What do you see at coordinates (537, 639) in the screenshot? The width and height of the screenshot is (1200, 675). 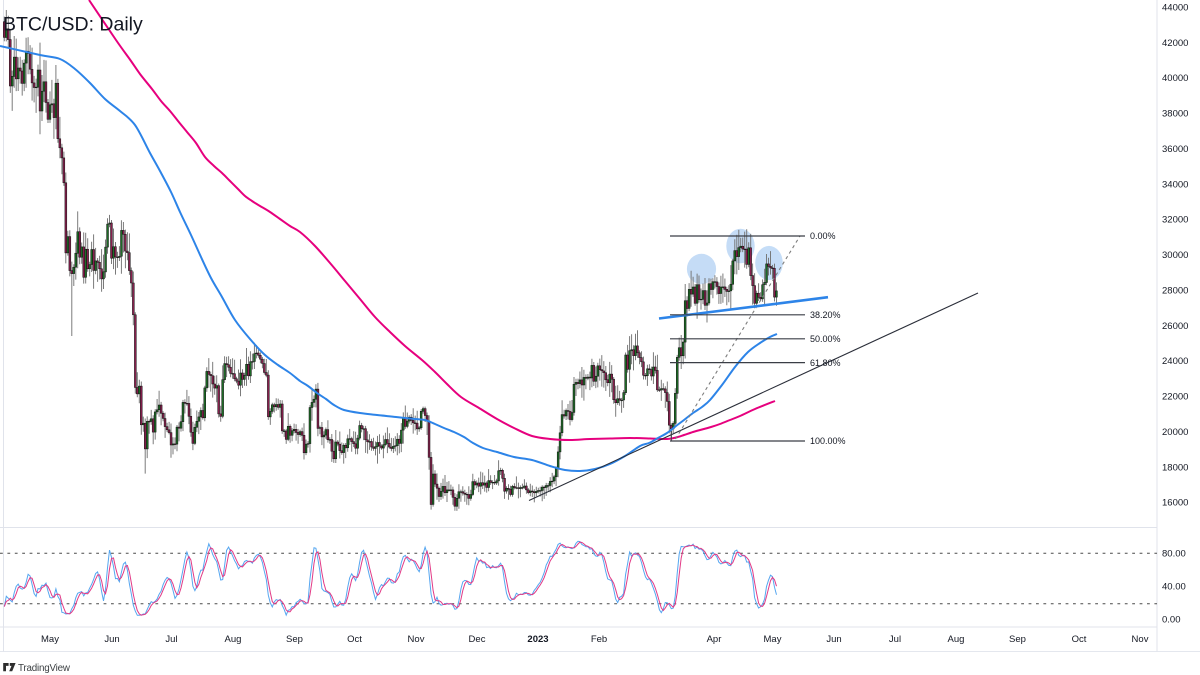 I see `svg-text: 2023` at bounding box center [537, 639].